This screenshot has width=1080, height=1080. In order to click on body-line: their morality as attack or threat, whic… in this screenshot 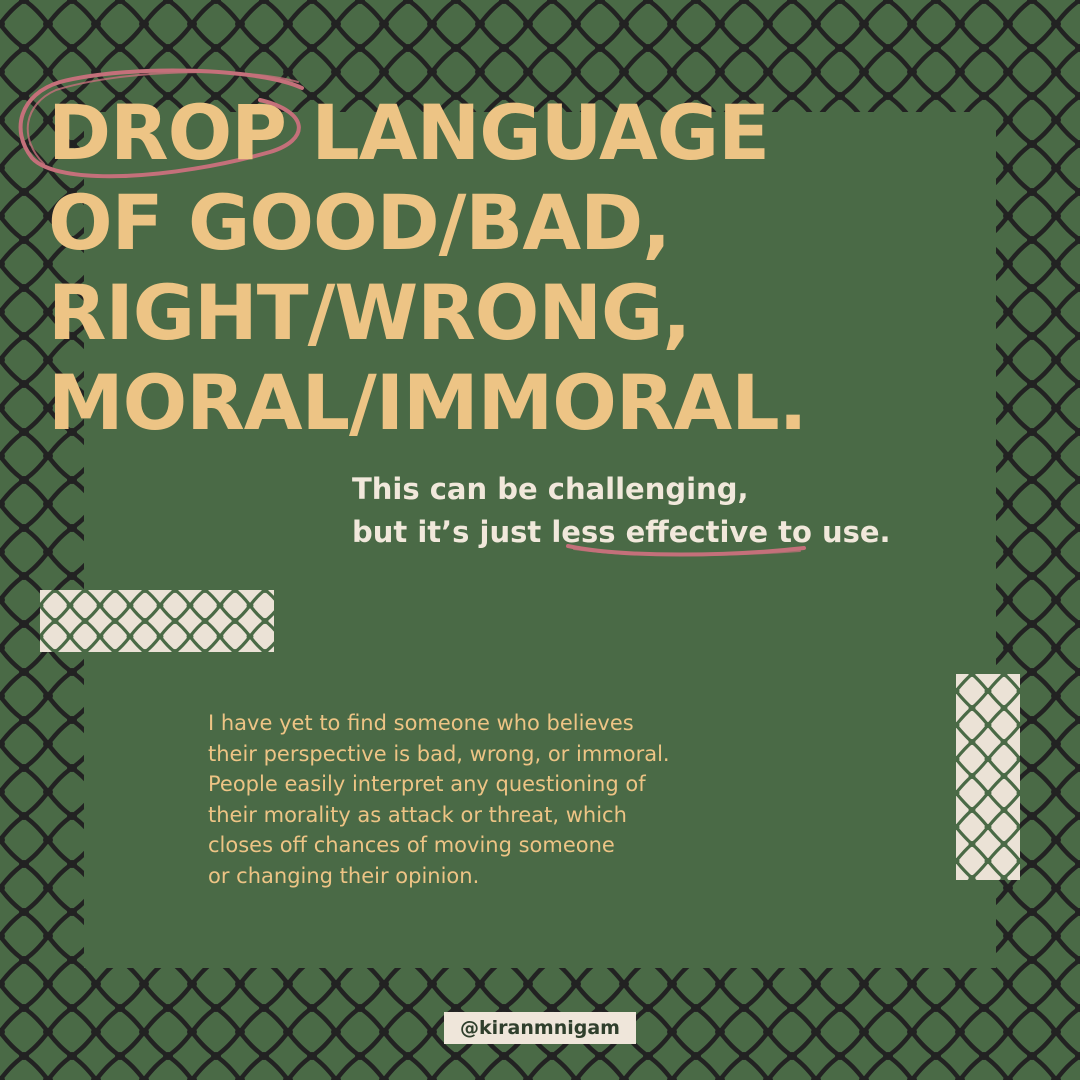, I will do `click(417, 814)`.